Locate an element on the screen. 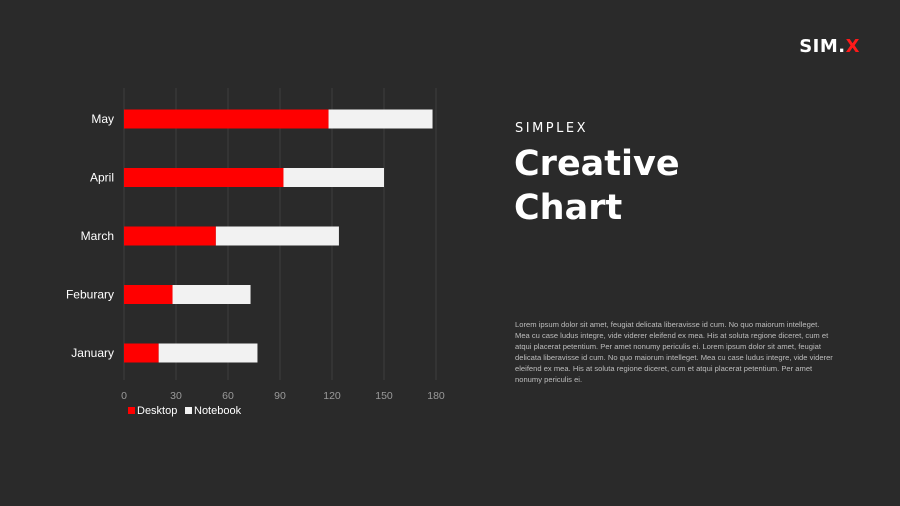  x-tick-label: 90 is located at coordinates (280, 396).